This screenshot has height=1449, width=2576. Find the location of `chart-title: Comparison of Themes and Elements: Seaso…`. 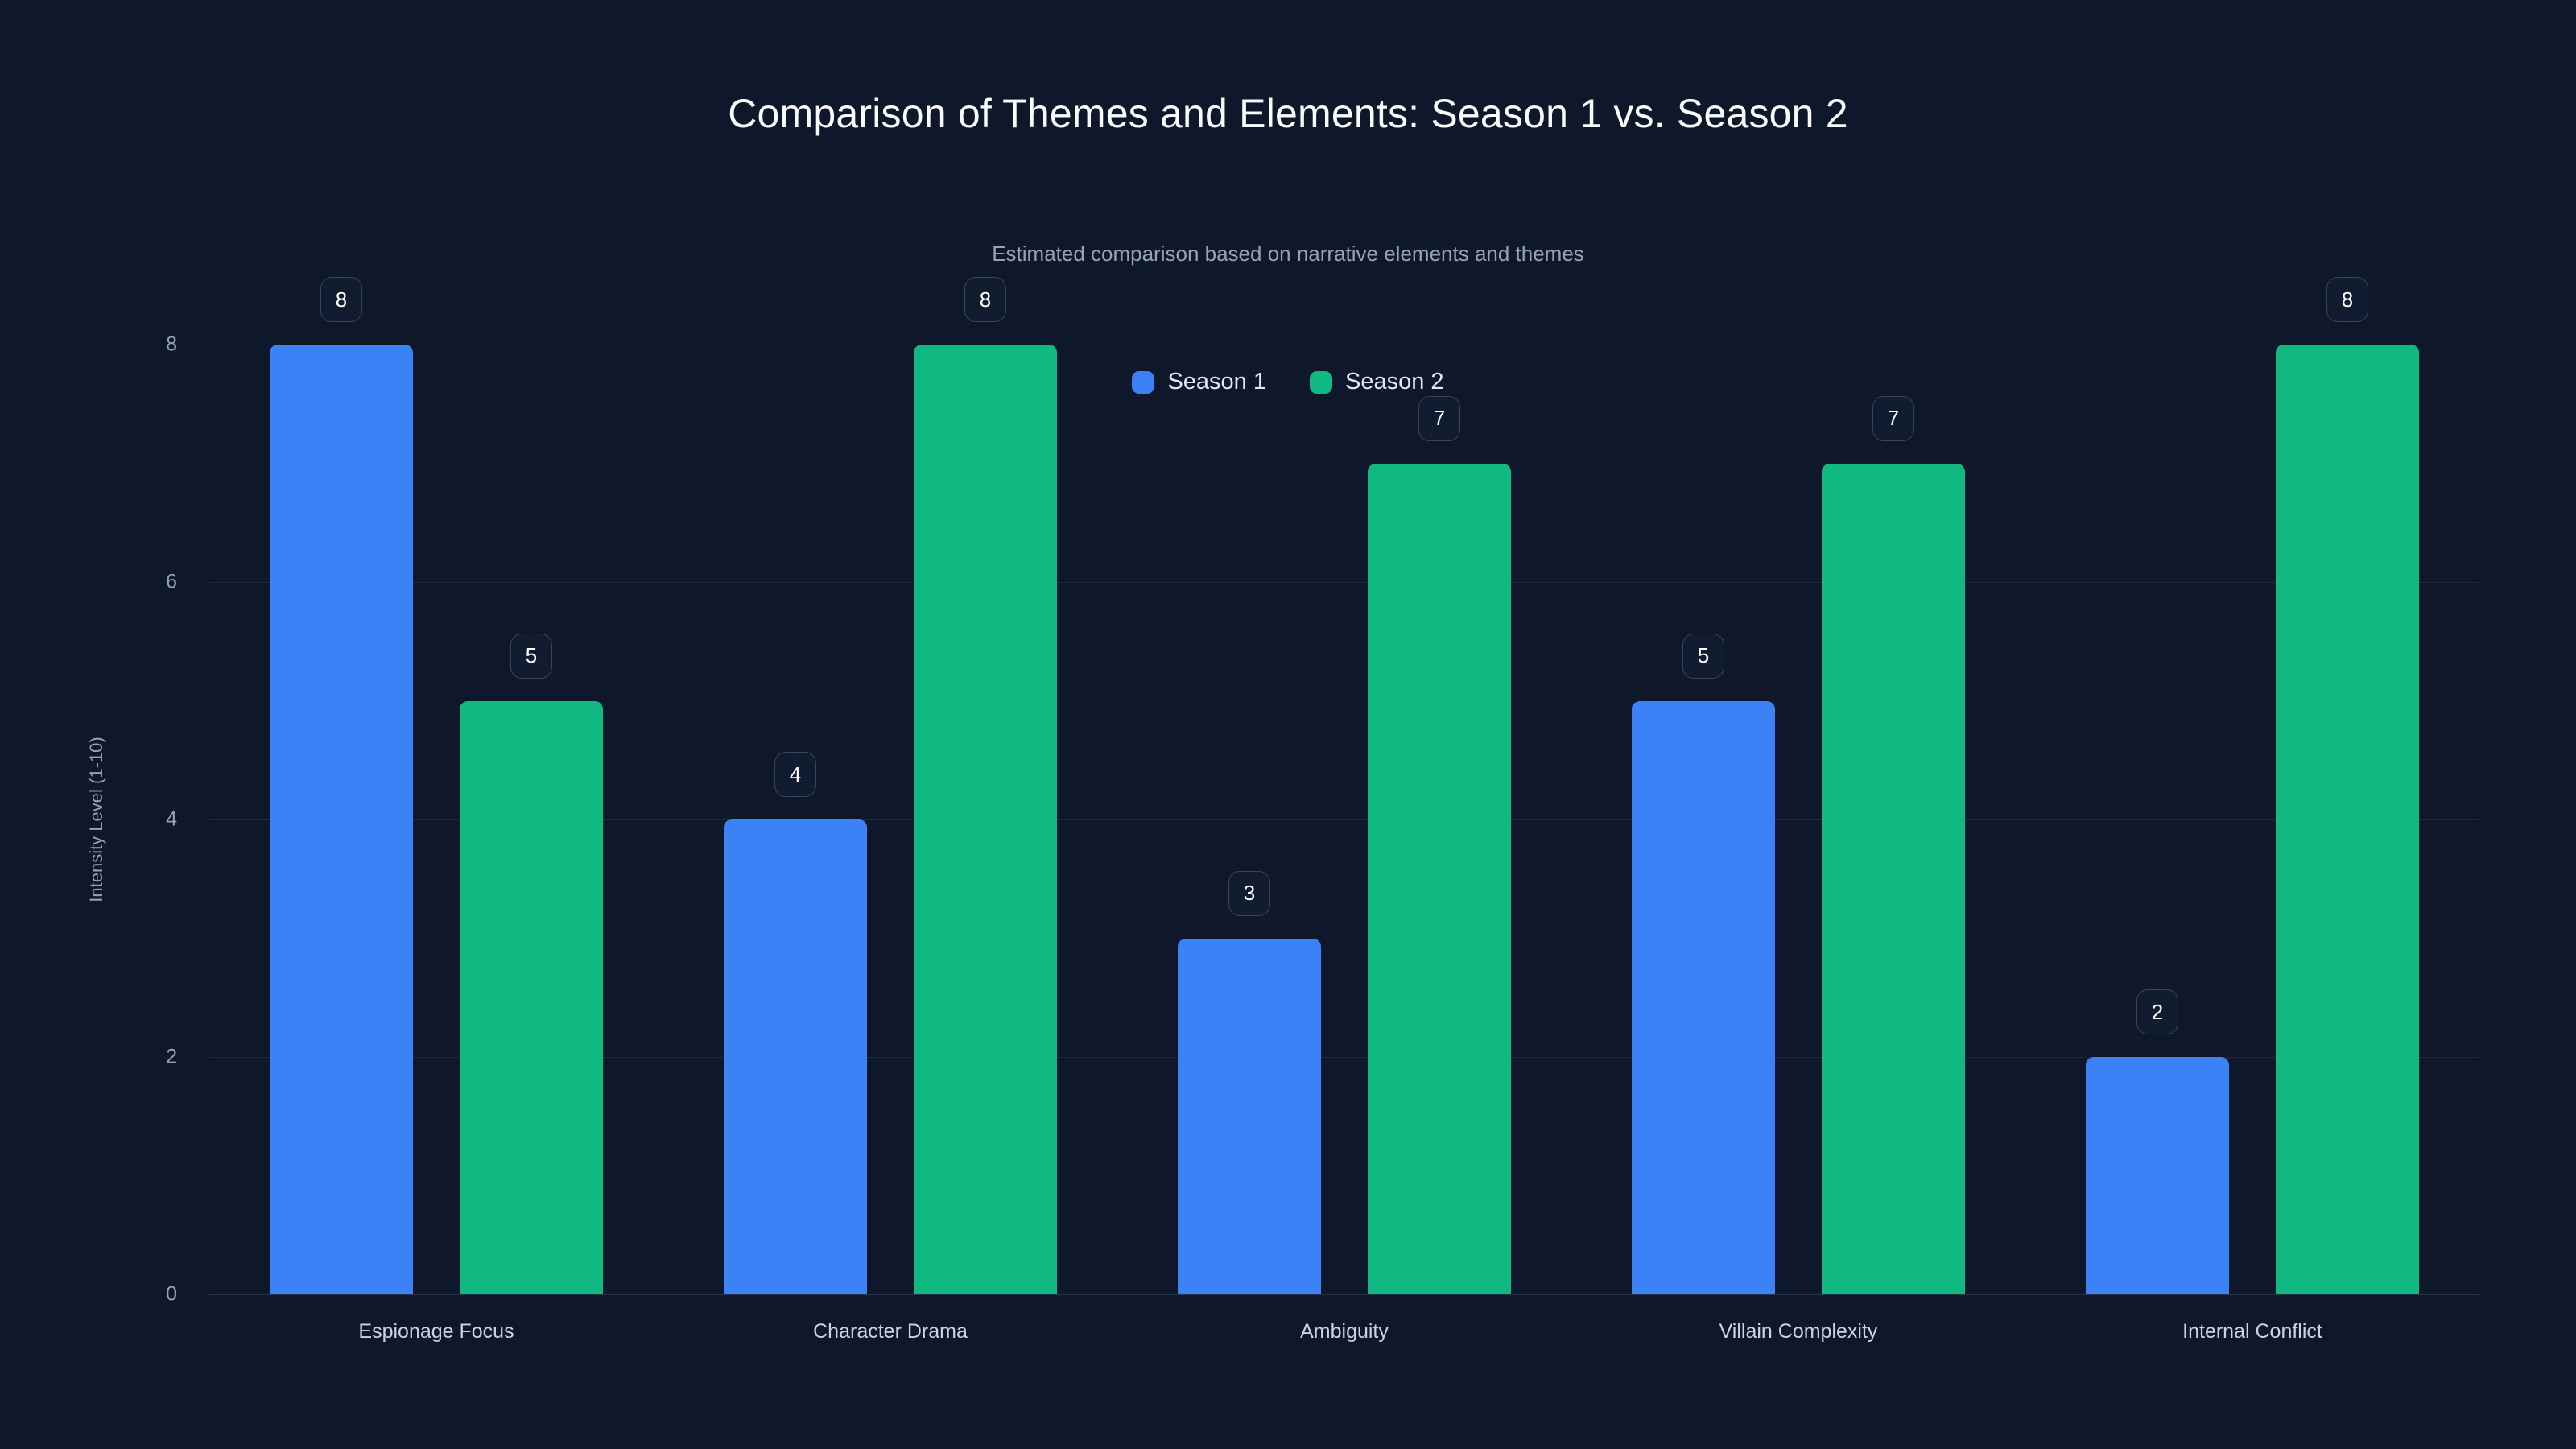

chart-title: Comparison of Themes and Elements: Seaso… is located at coordinates (1288, 113).